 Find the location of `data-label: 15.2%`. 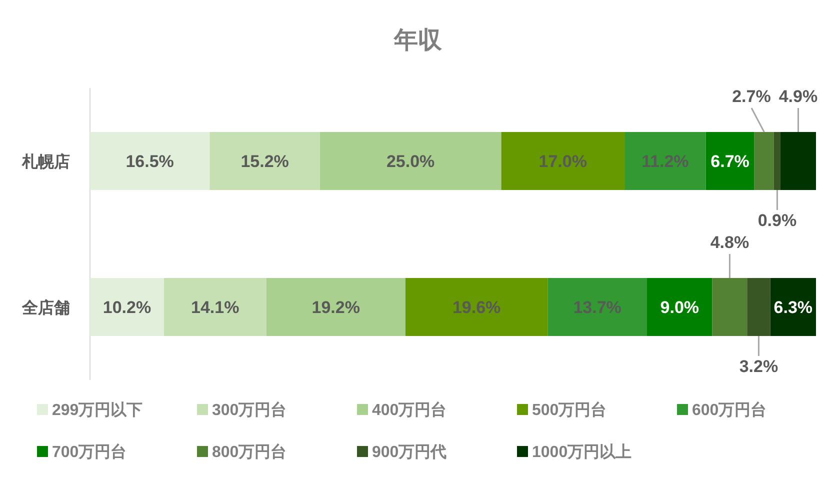

data-label: 15.2% is located at coordinates (264, 161).